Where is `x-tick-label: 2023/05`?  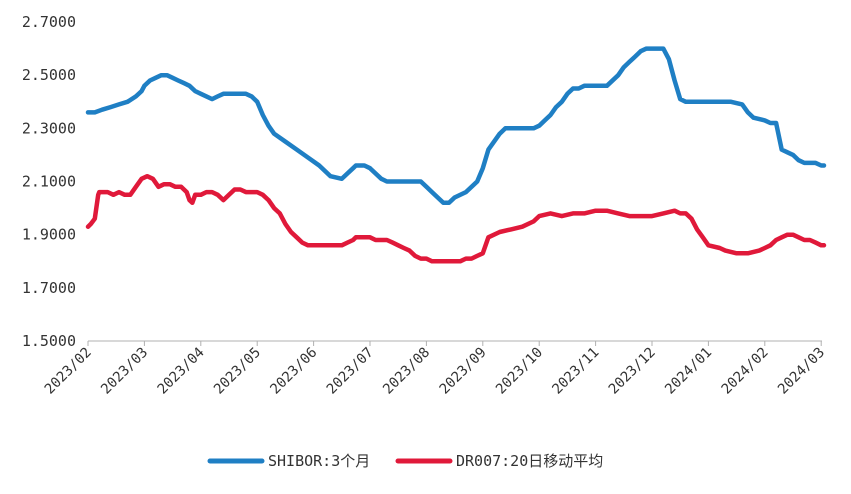 x-tick-label: 2023/05 is located at coordinates (237, 371).